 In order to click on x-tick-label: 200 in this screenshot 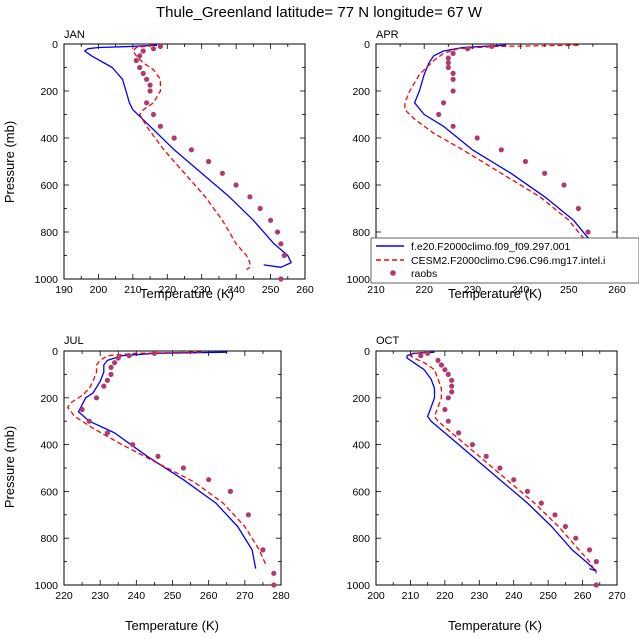, I will do `click(376, 596)`.